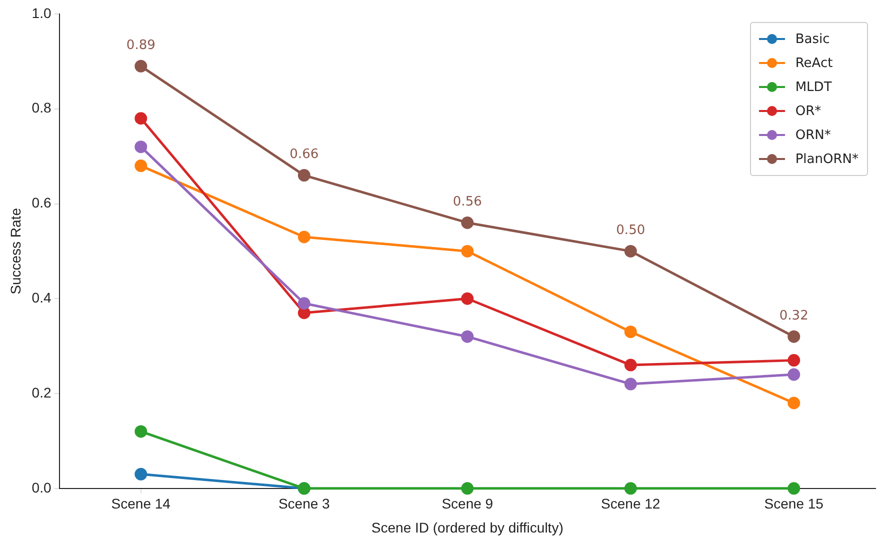 The image size is (883, 545). What do you see at coordinates (42, 12) in the screenshot?
I see `y-tick-label: 1.0` at bounding box center [42, 12].